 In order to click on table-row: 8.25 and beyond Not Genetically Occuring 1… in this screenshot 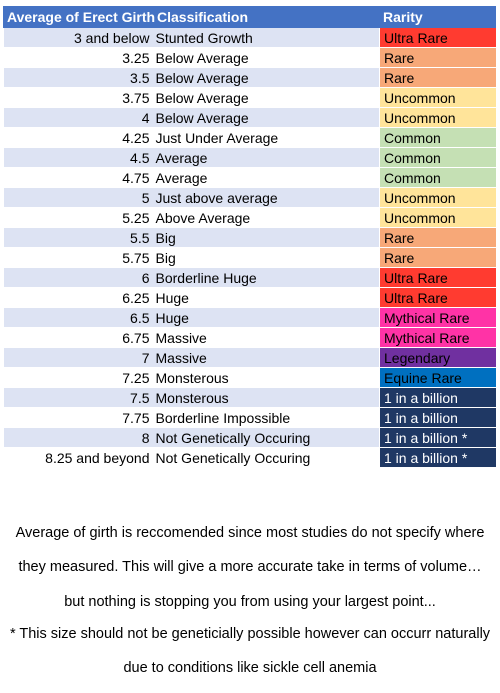, I will do `click(249, 457)`.